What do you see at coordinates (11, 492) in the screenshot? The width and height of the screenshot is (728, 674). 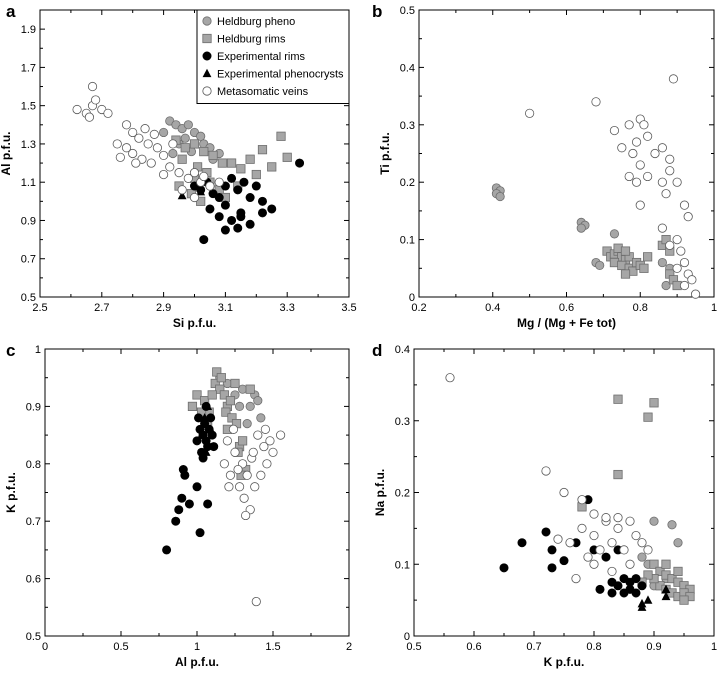 I see `y-axis-label: K p.f.u.` at bounding box center [11, 492].